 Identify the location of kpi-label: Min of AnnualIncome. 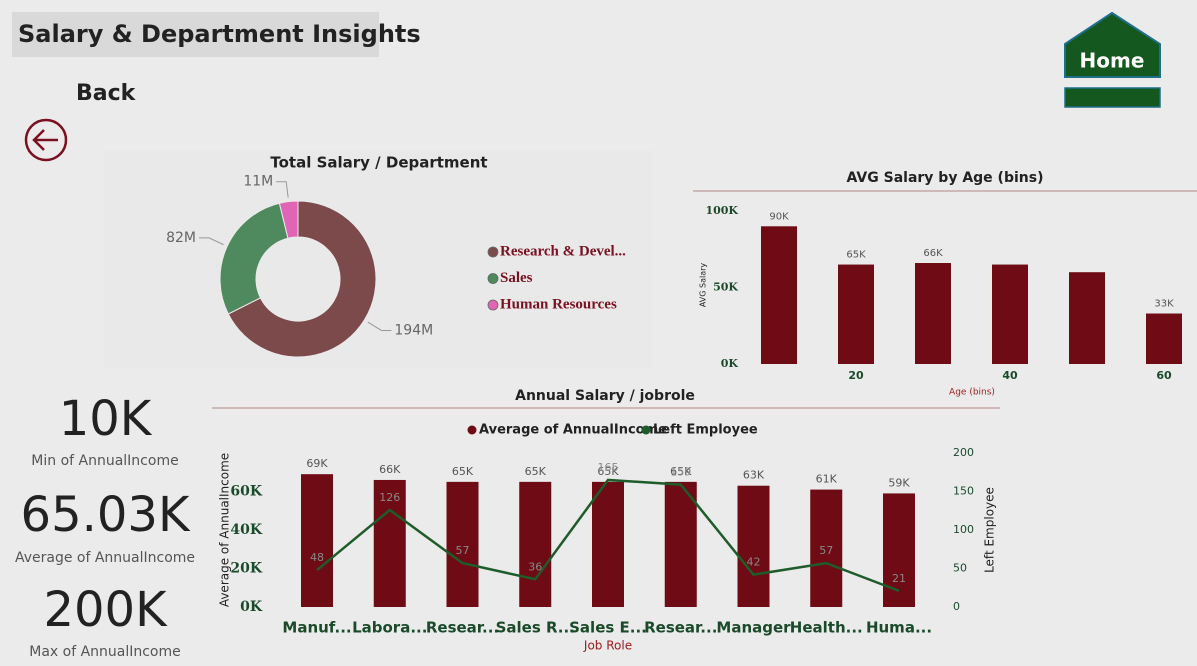
(104, 461).